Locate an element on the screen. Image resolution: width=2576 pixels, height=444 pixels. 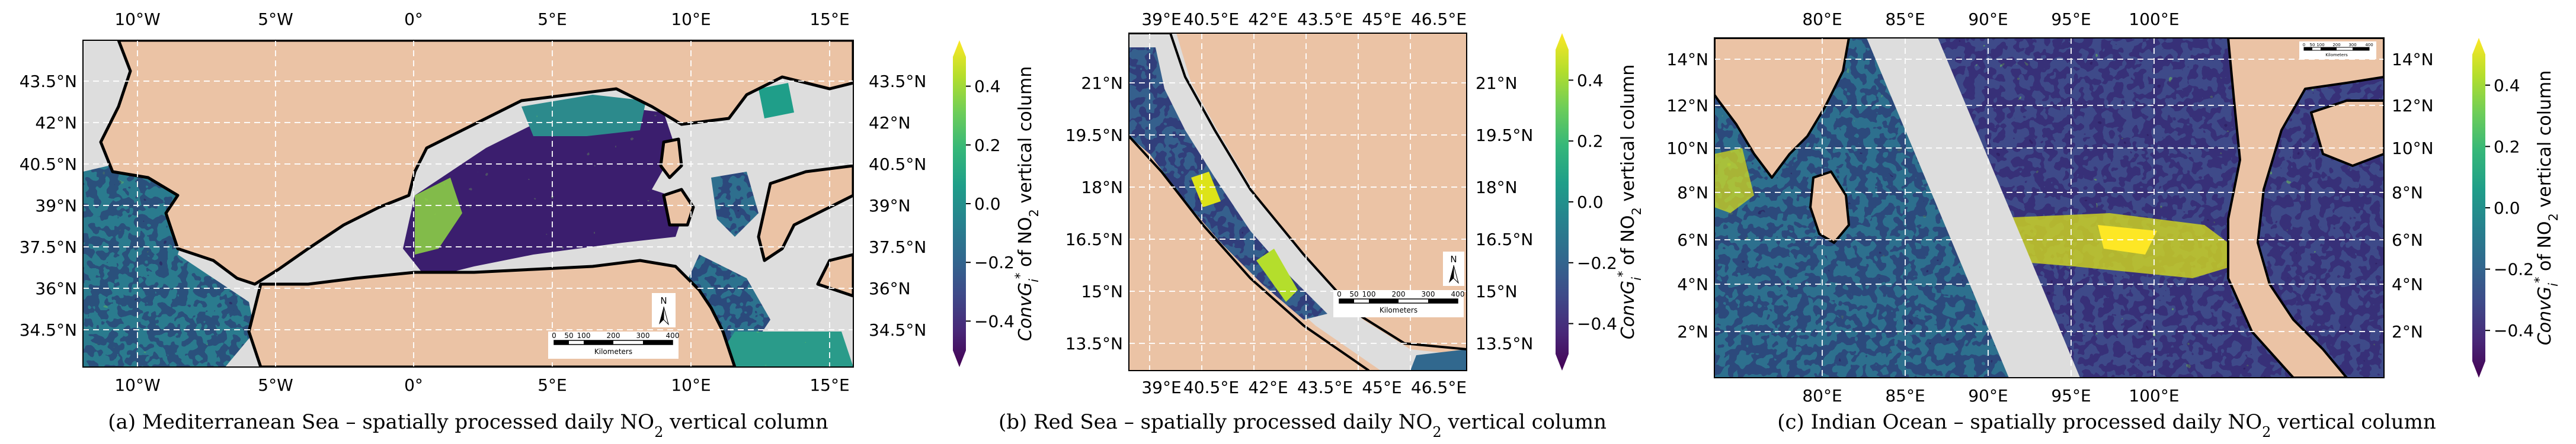
lat-c-right-5: 4°N is located at coordinates (2407, 284).